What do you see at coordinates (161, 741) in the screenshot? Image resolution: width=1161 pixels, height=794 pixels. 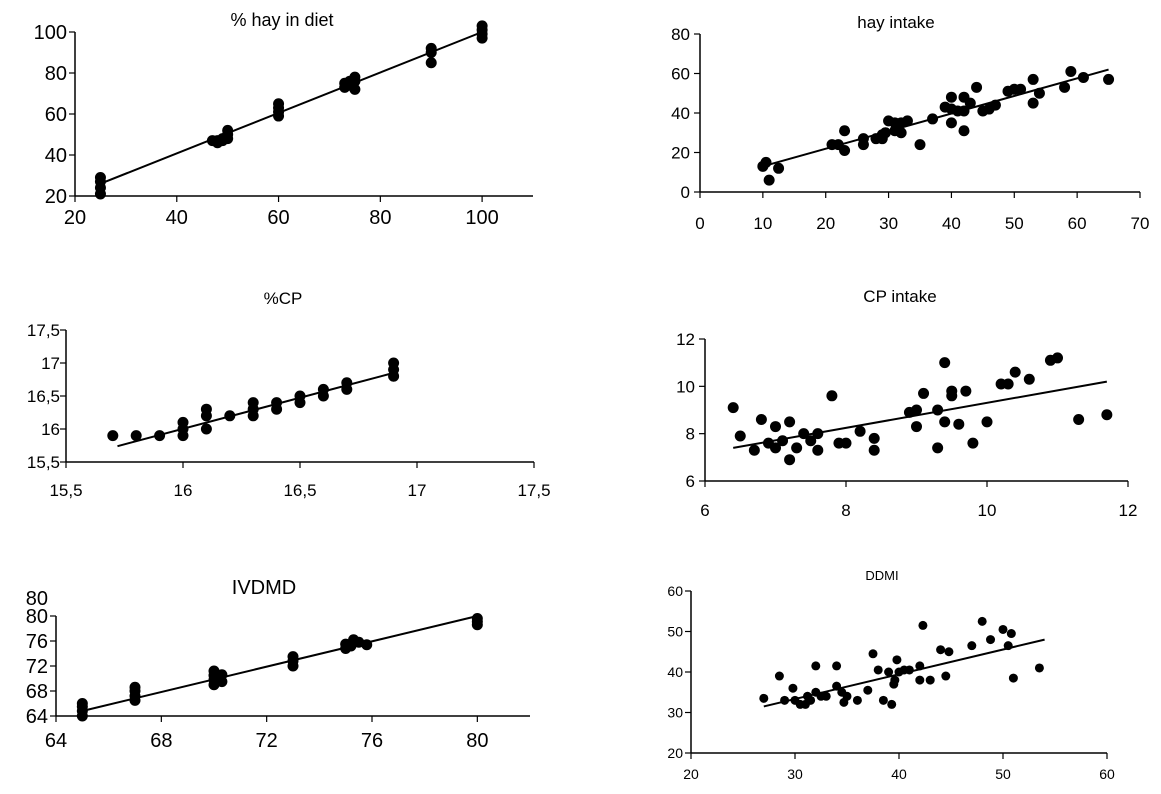 I see `x-tick-label: 68` at bounding box center [161, 741].